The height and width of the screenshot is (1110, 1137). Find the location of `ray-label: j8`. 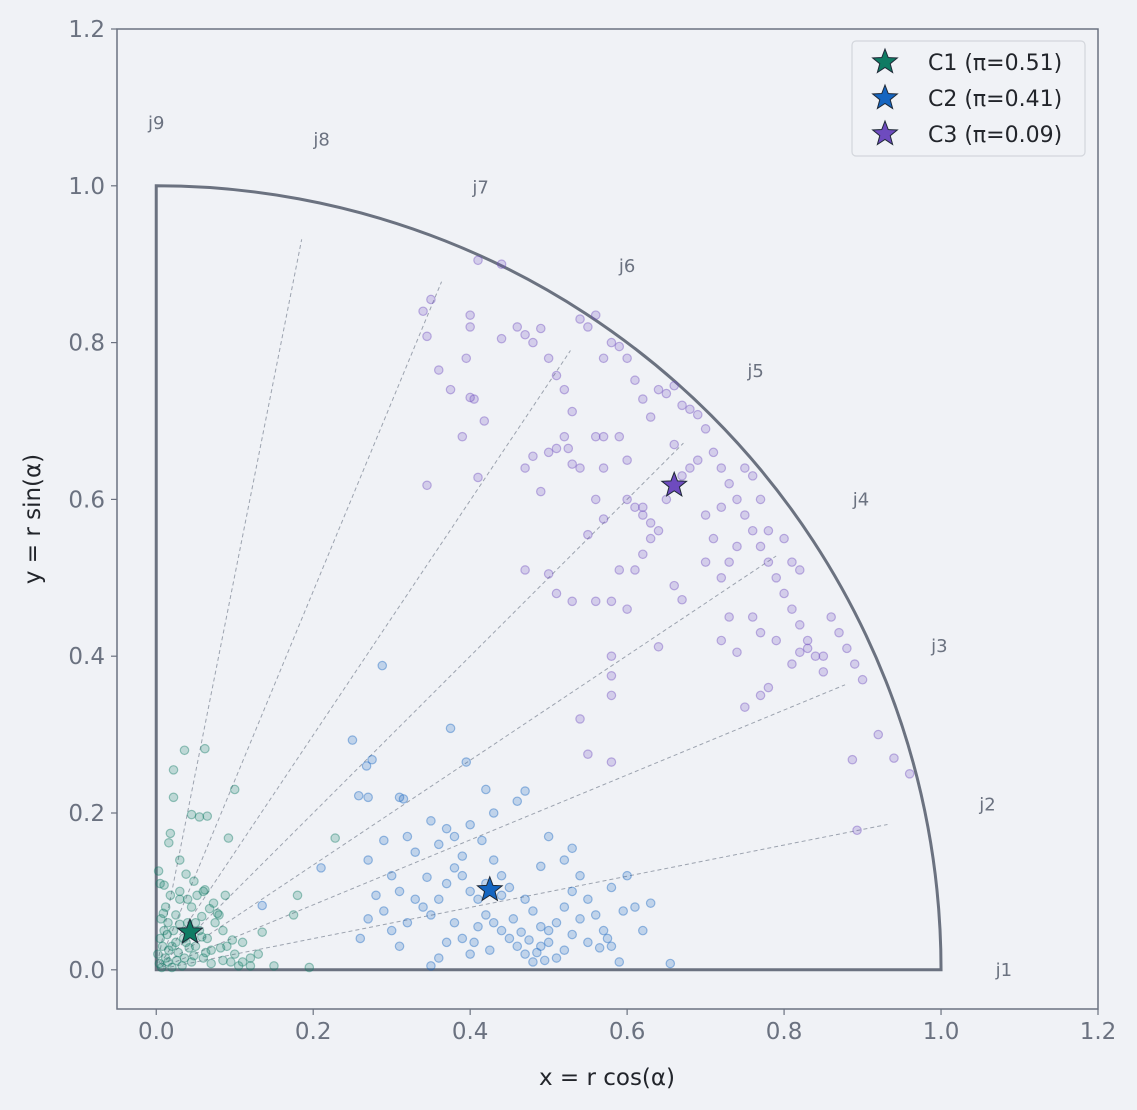

ray-label: j8 is located at coordinates (320, 139).